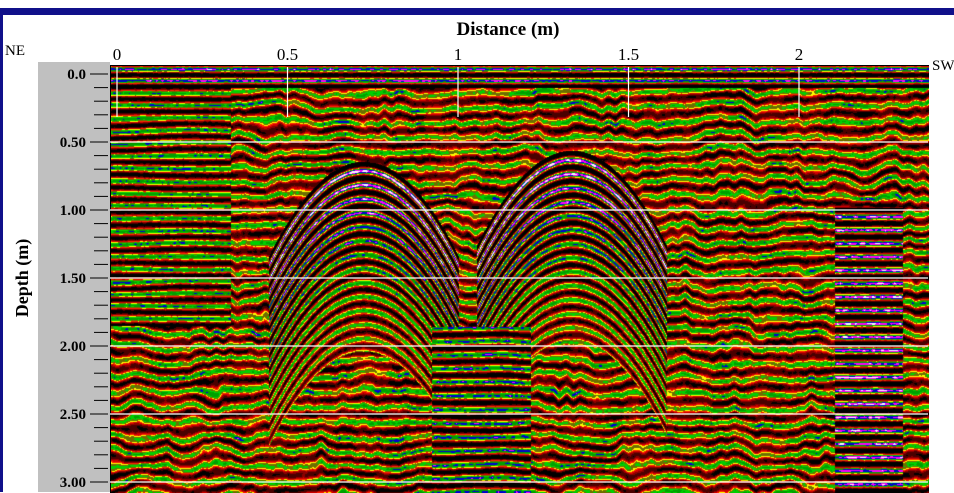 This screenshot has width=954, height=493. I want to click on y-tick-label-1: 0.50, so click(73, 143).